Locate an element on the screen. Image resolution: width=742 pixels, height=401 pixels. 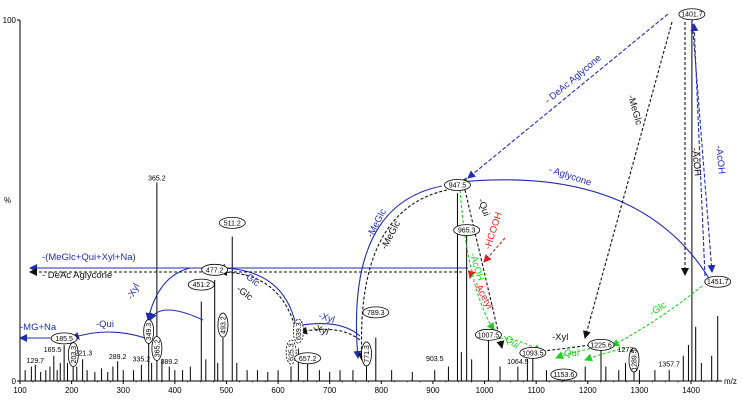
peak-ellipse-451.2: 451.2 is located at coordinates (201, 284).